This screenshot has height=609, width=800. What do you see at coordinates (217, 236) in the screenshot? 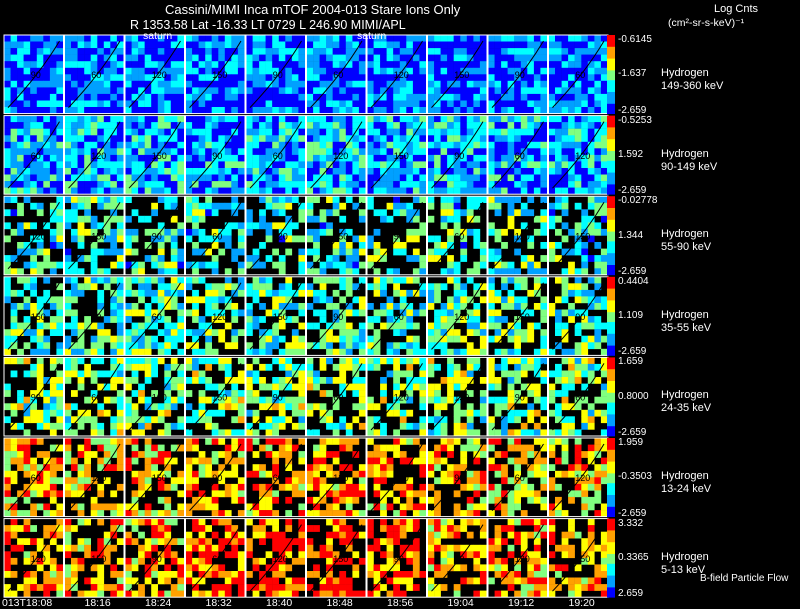
I see `contour-label: 60` at bounding box center [217, 236].